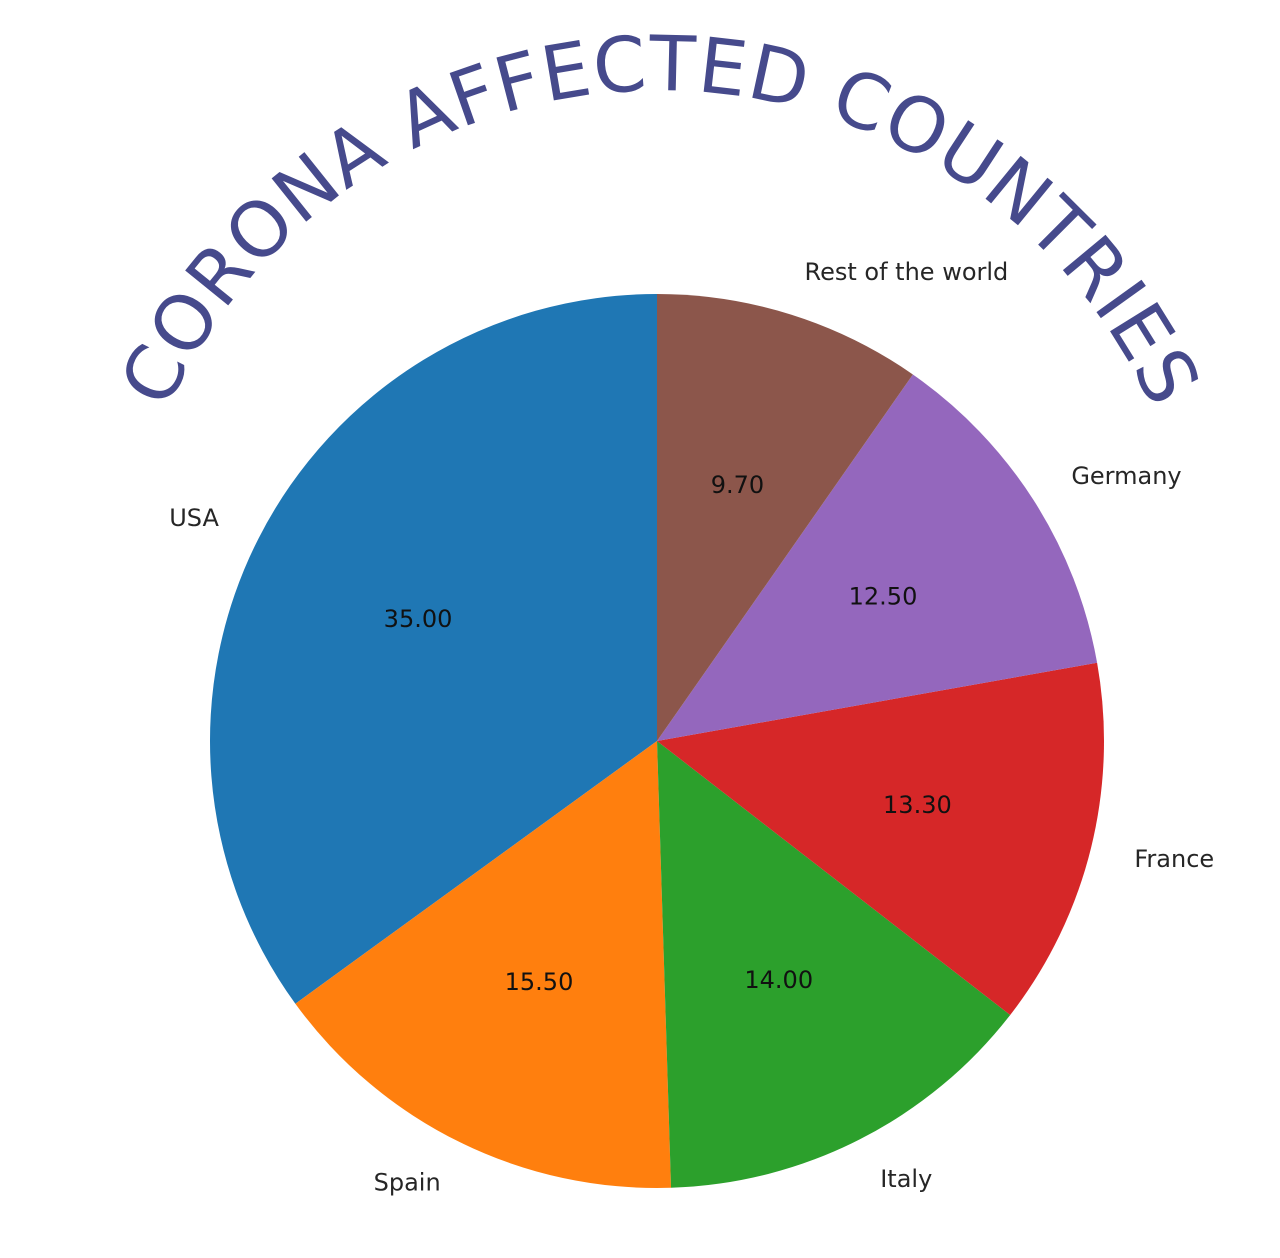  I want to click on category-label-rest-of-the-world: Rest of the world, so click(907, 272).